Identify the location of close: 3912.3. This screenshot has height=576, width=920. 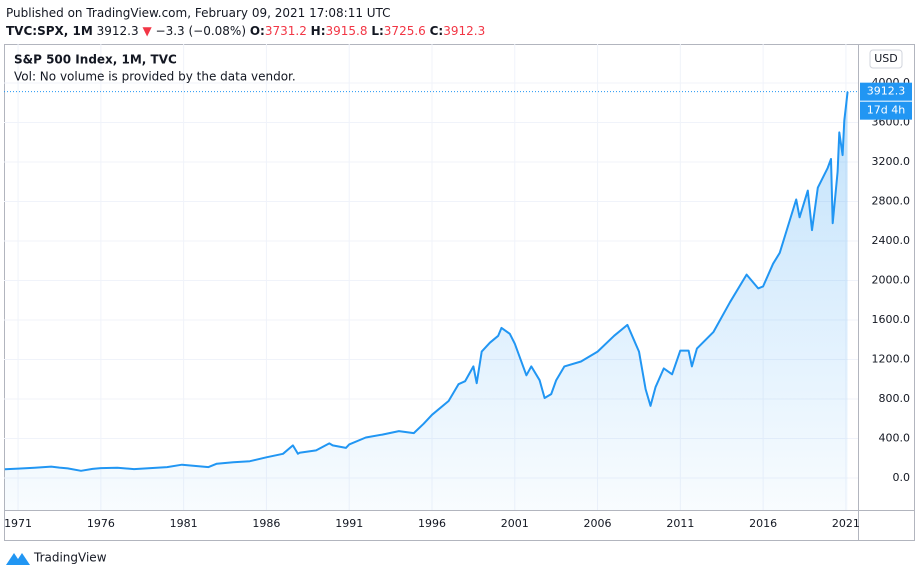
(464, 31).